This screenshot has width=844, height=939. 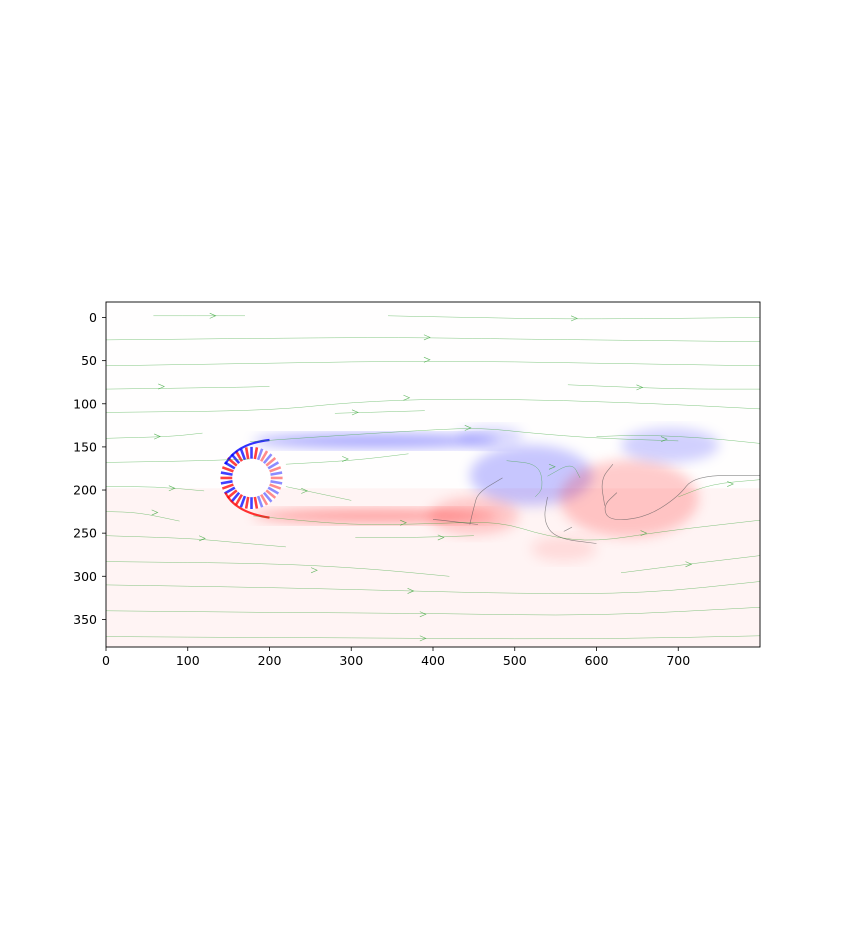 What do you see at coordinates (89, 468) in the screenshot?
I see `y-axis: 0 50 100 150 200 250 300 350` at bounding box center [89, 468].